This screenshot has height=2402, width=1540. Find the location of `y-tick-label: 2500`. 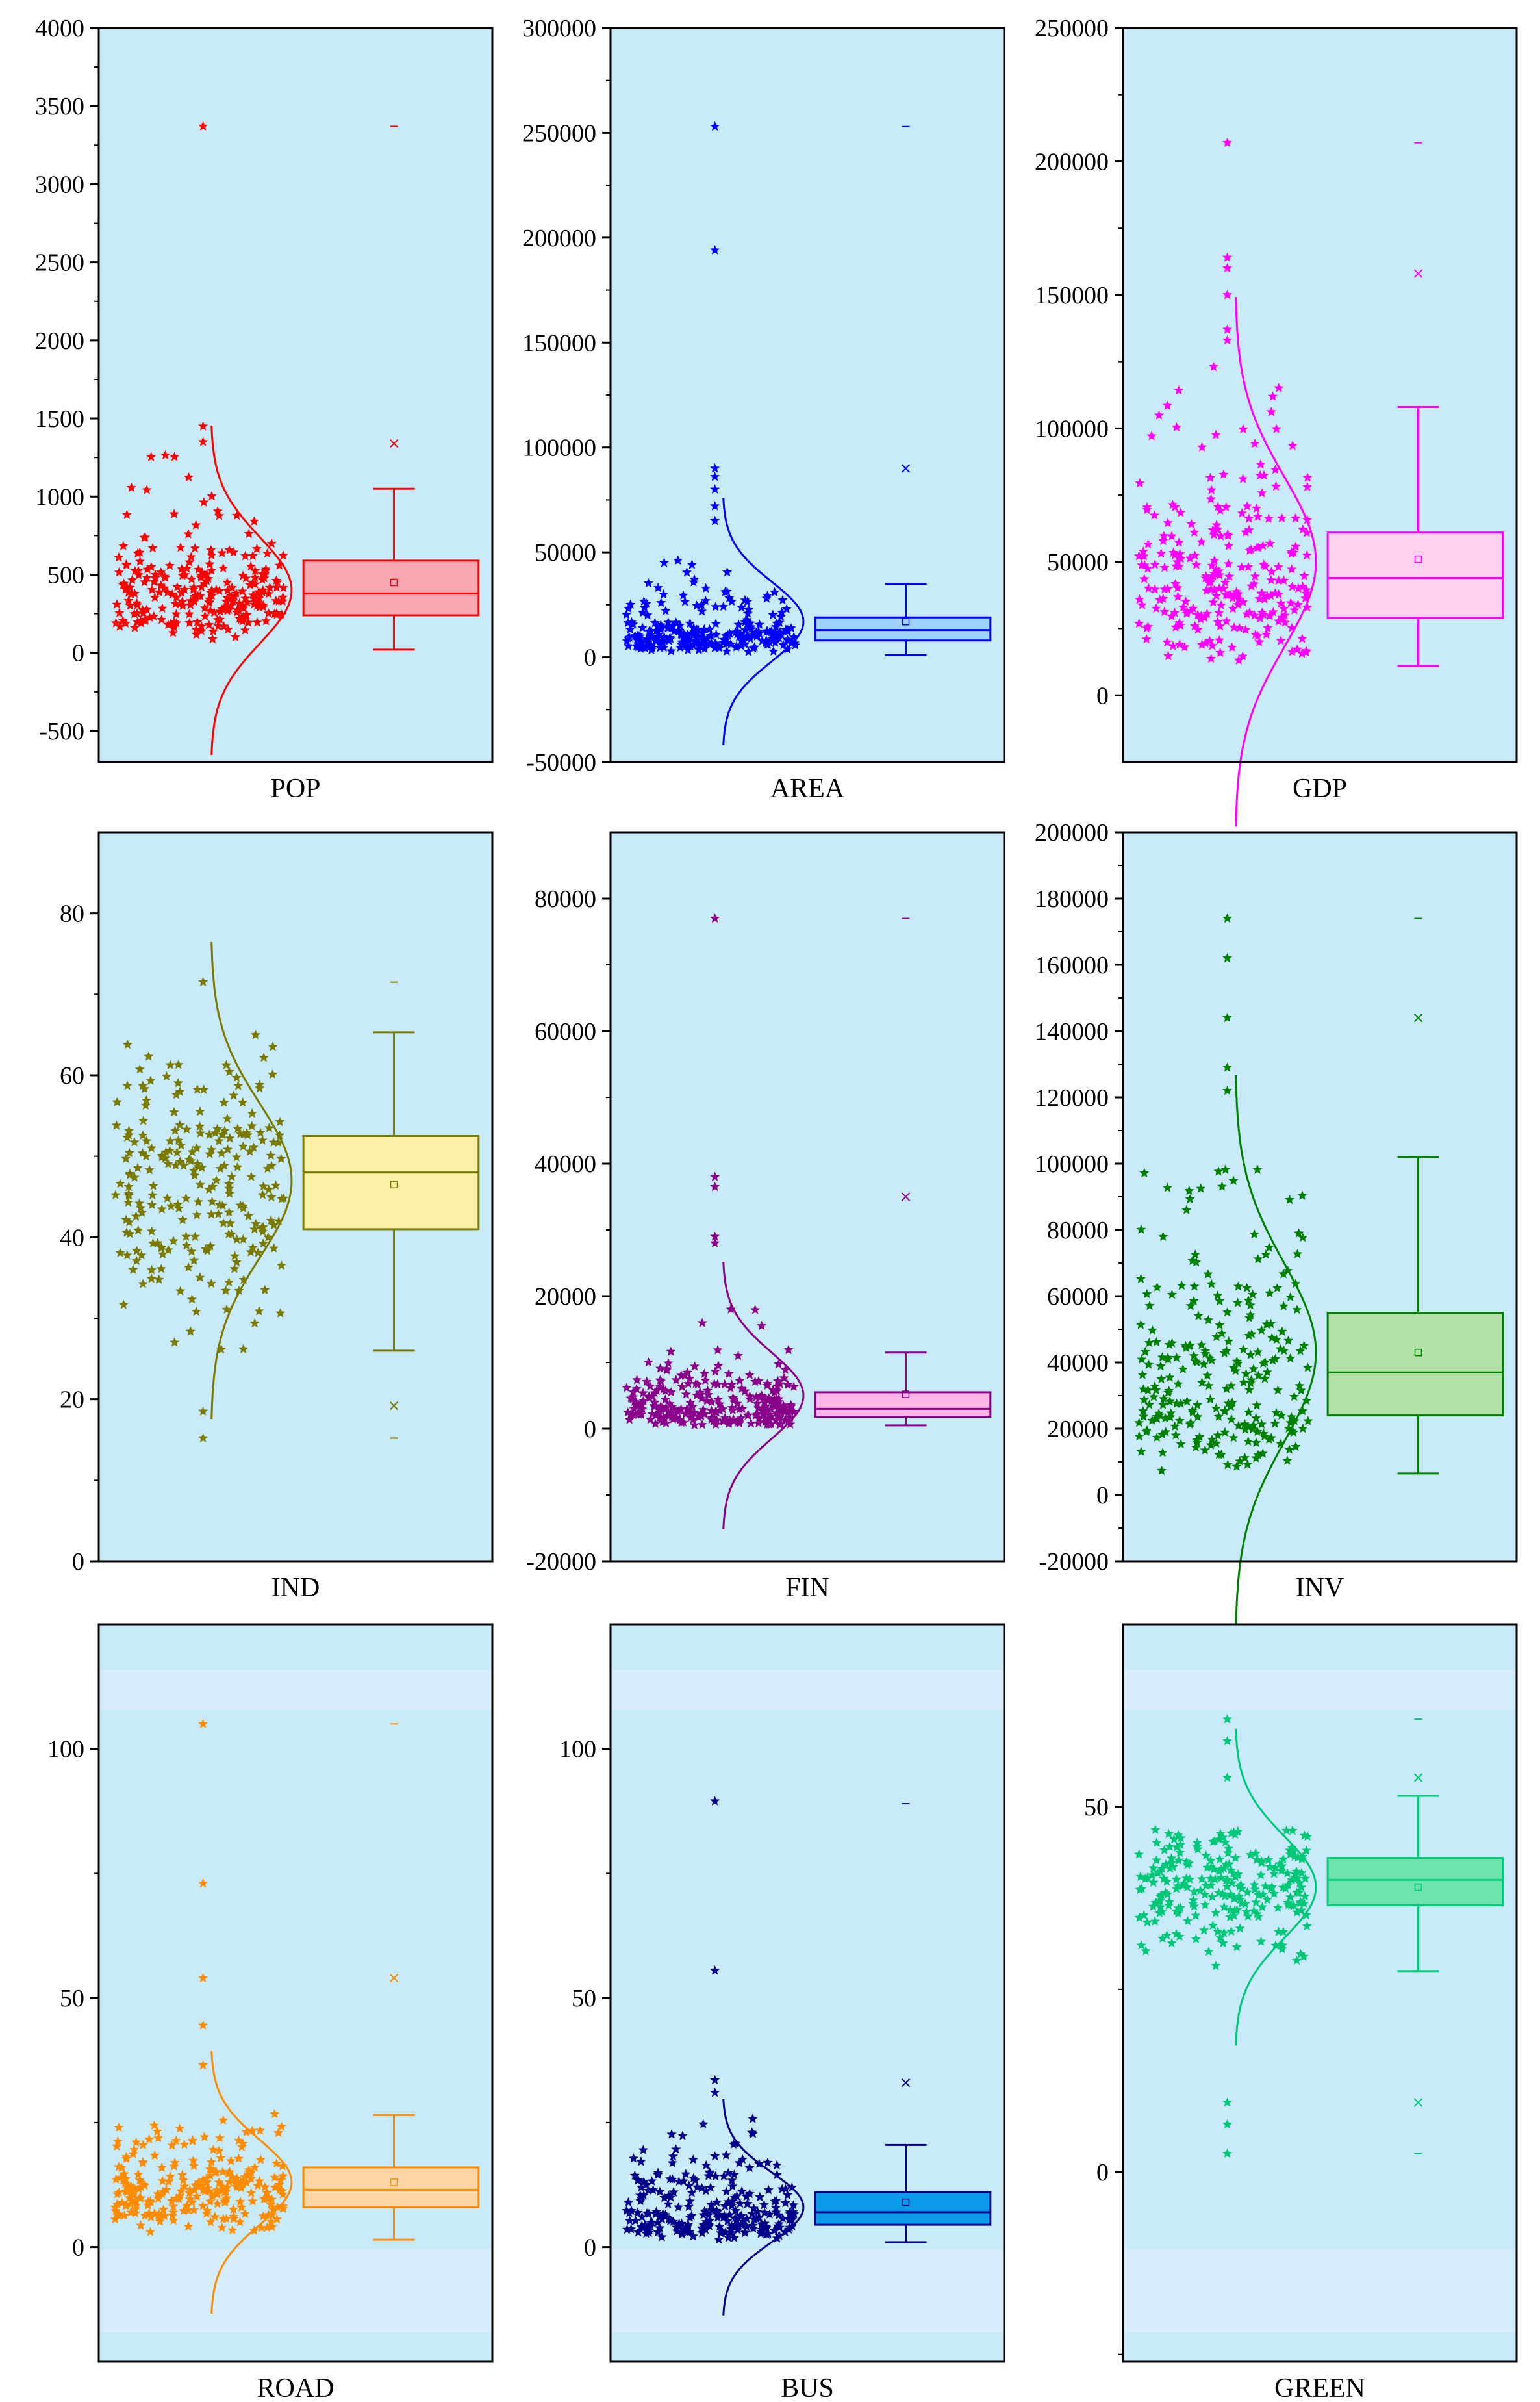

y-tick-label: 2500 is located at coordinates (60, 263).